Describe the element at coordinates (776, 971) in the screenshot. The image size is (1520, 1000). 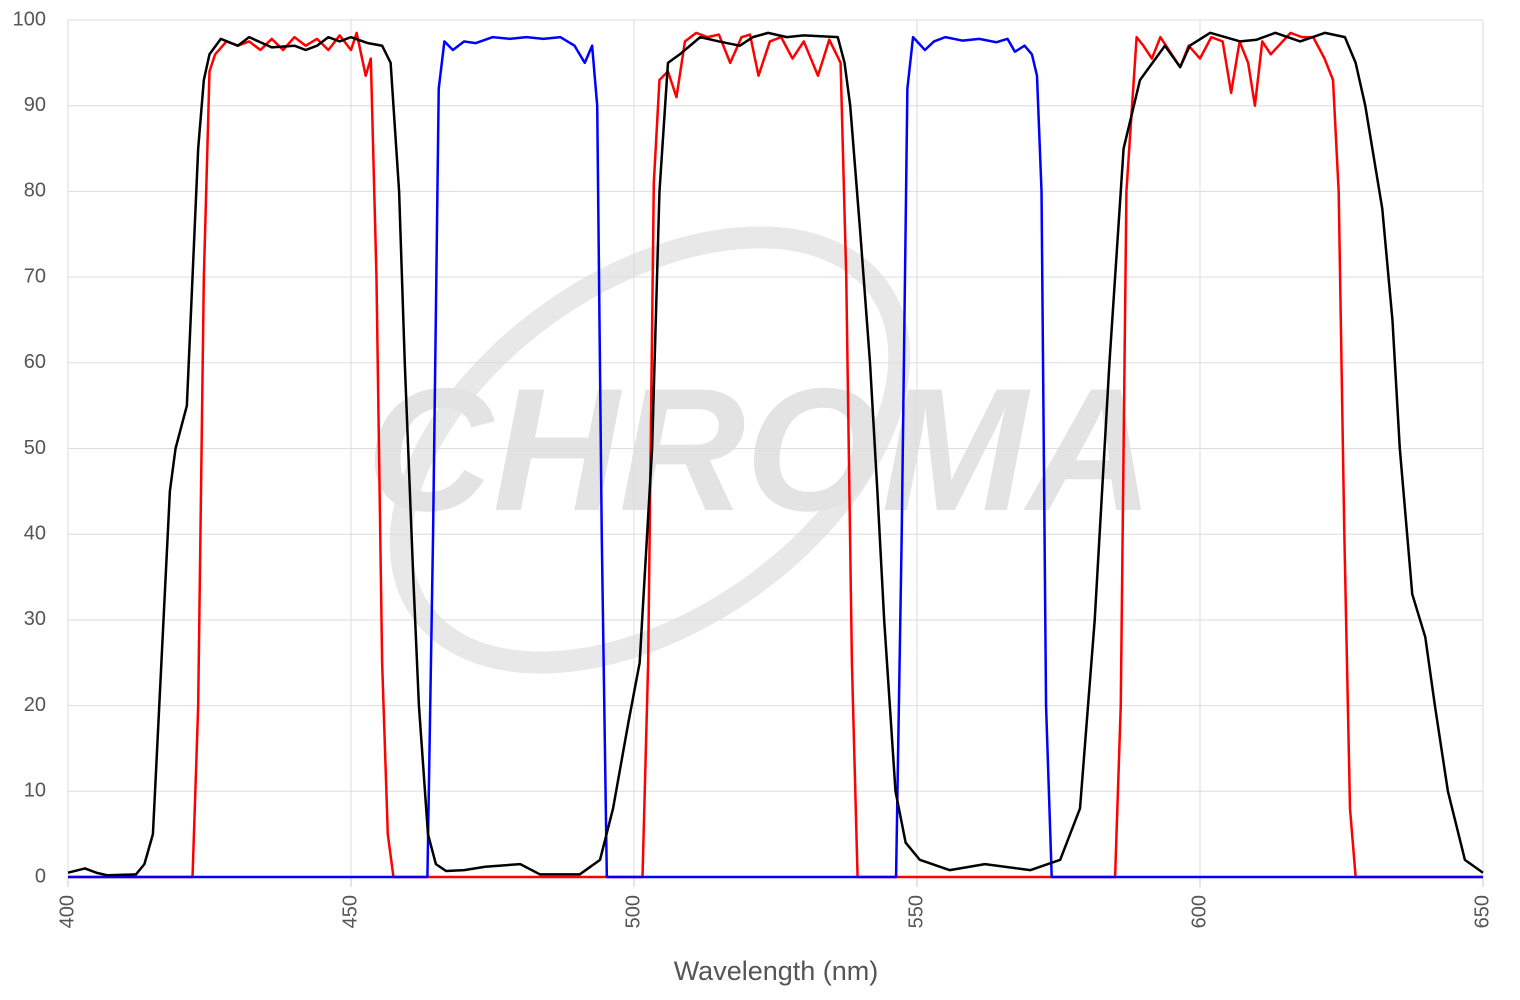
I see `x-axis-label: Wavelength (nm)` at that location.